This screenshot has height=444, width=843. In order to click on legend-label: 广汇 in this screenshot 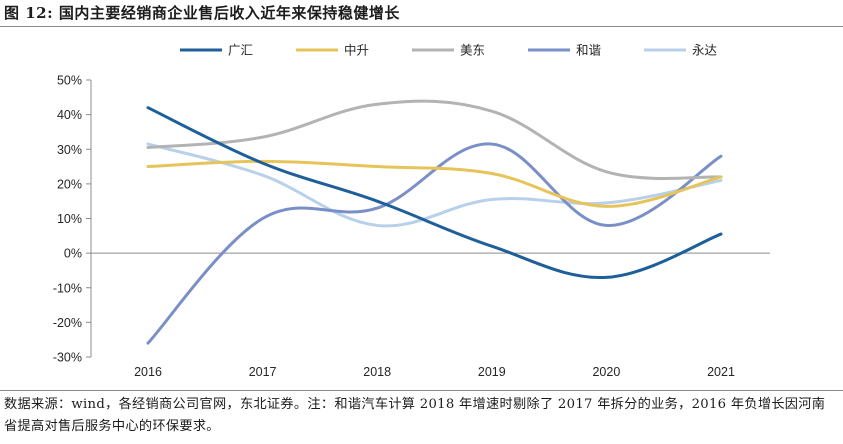, I will do `click(240, 51)`.